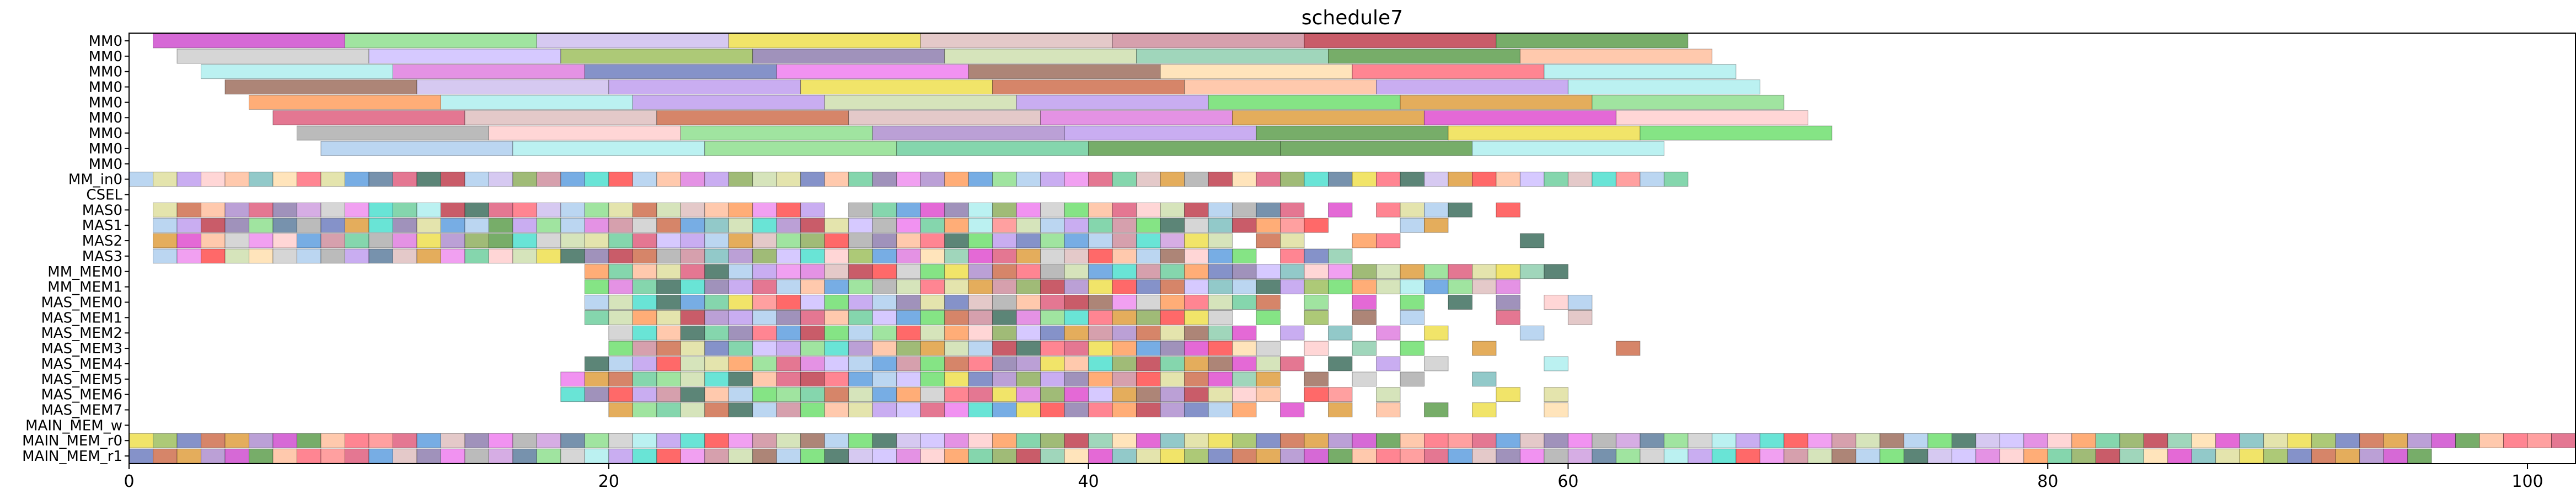 This screenshot has width=2576, height=499. I want to click on x-tick-label: 60, so click(1567, 482).